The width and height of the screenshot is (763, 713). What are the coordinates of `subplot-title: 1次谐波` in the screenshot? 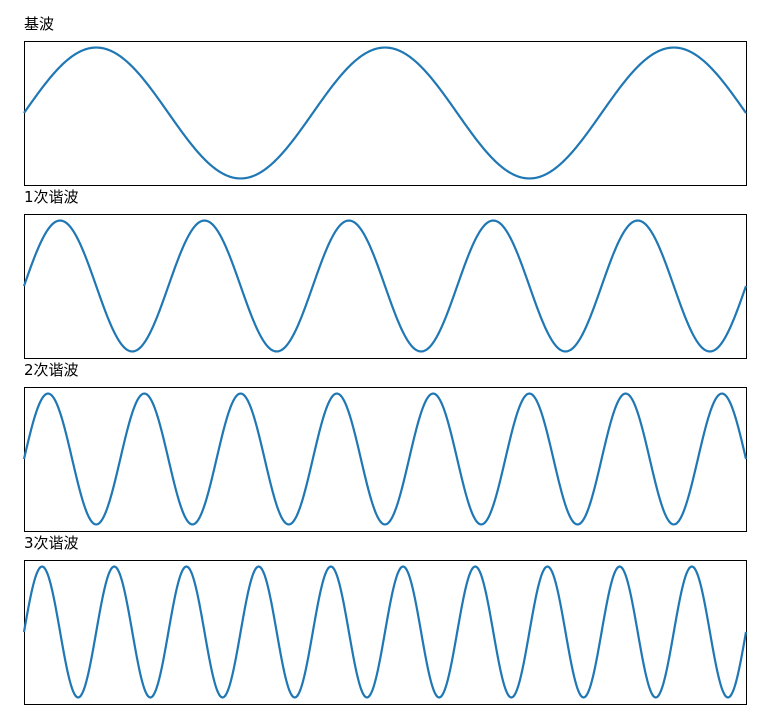 It's located at (51, 197).